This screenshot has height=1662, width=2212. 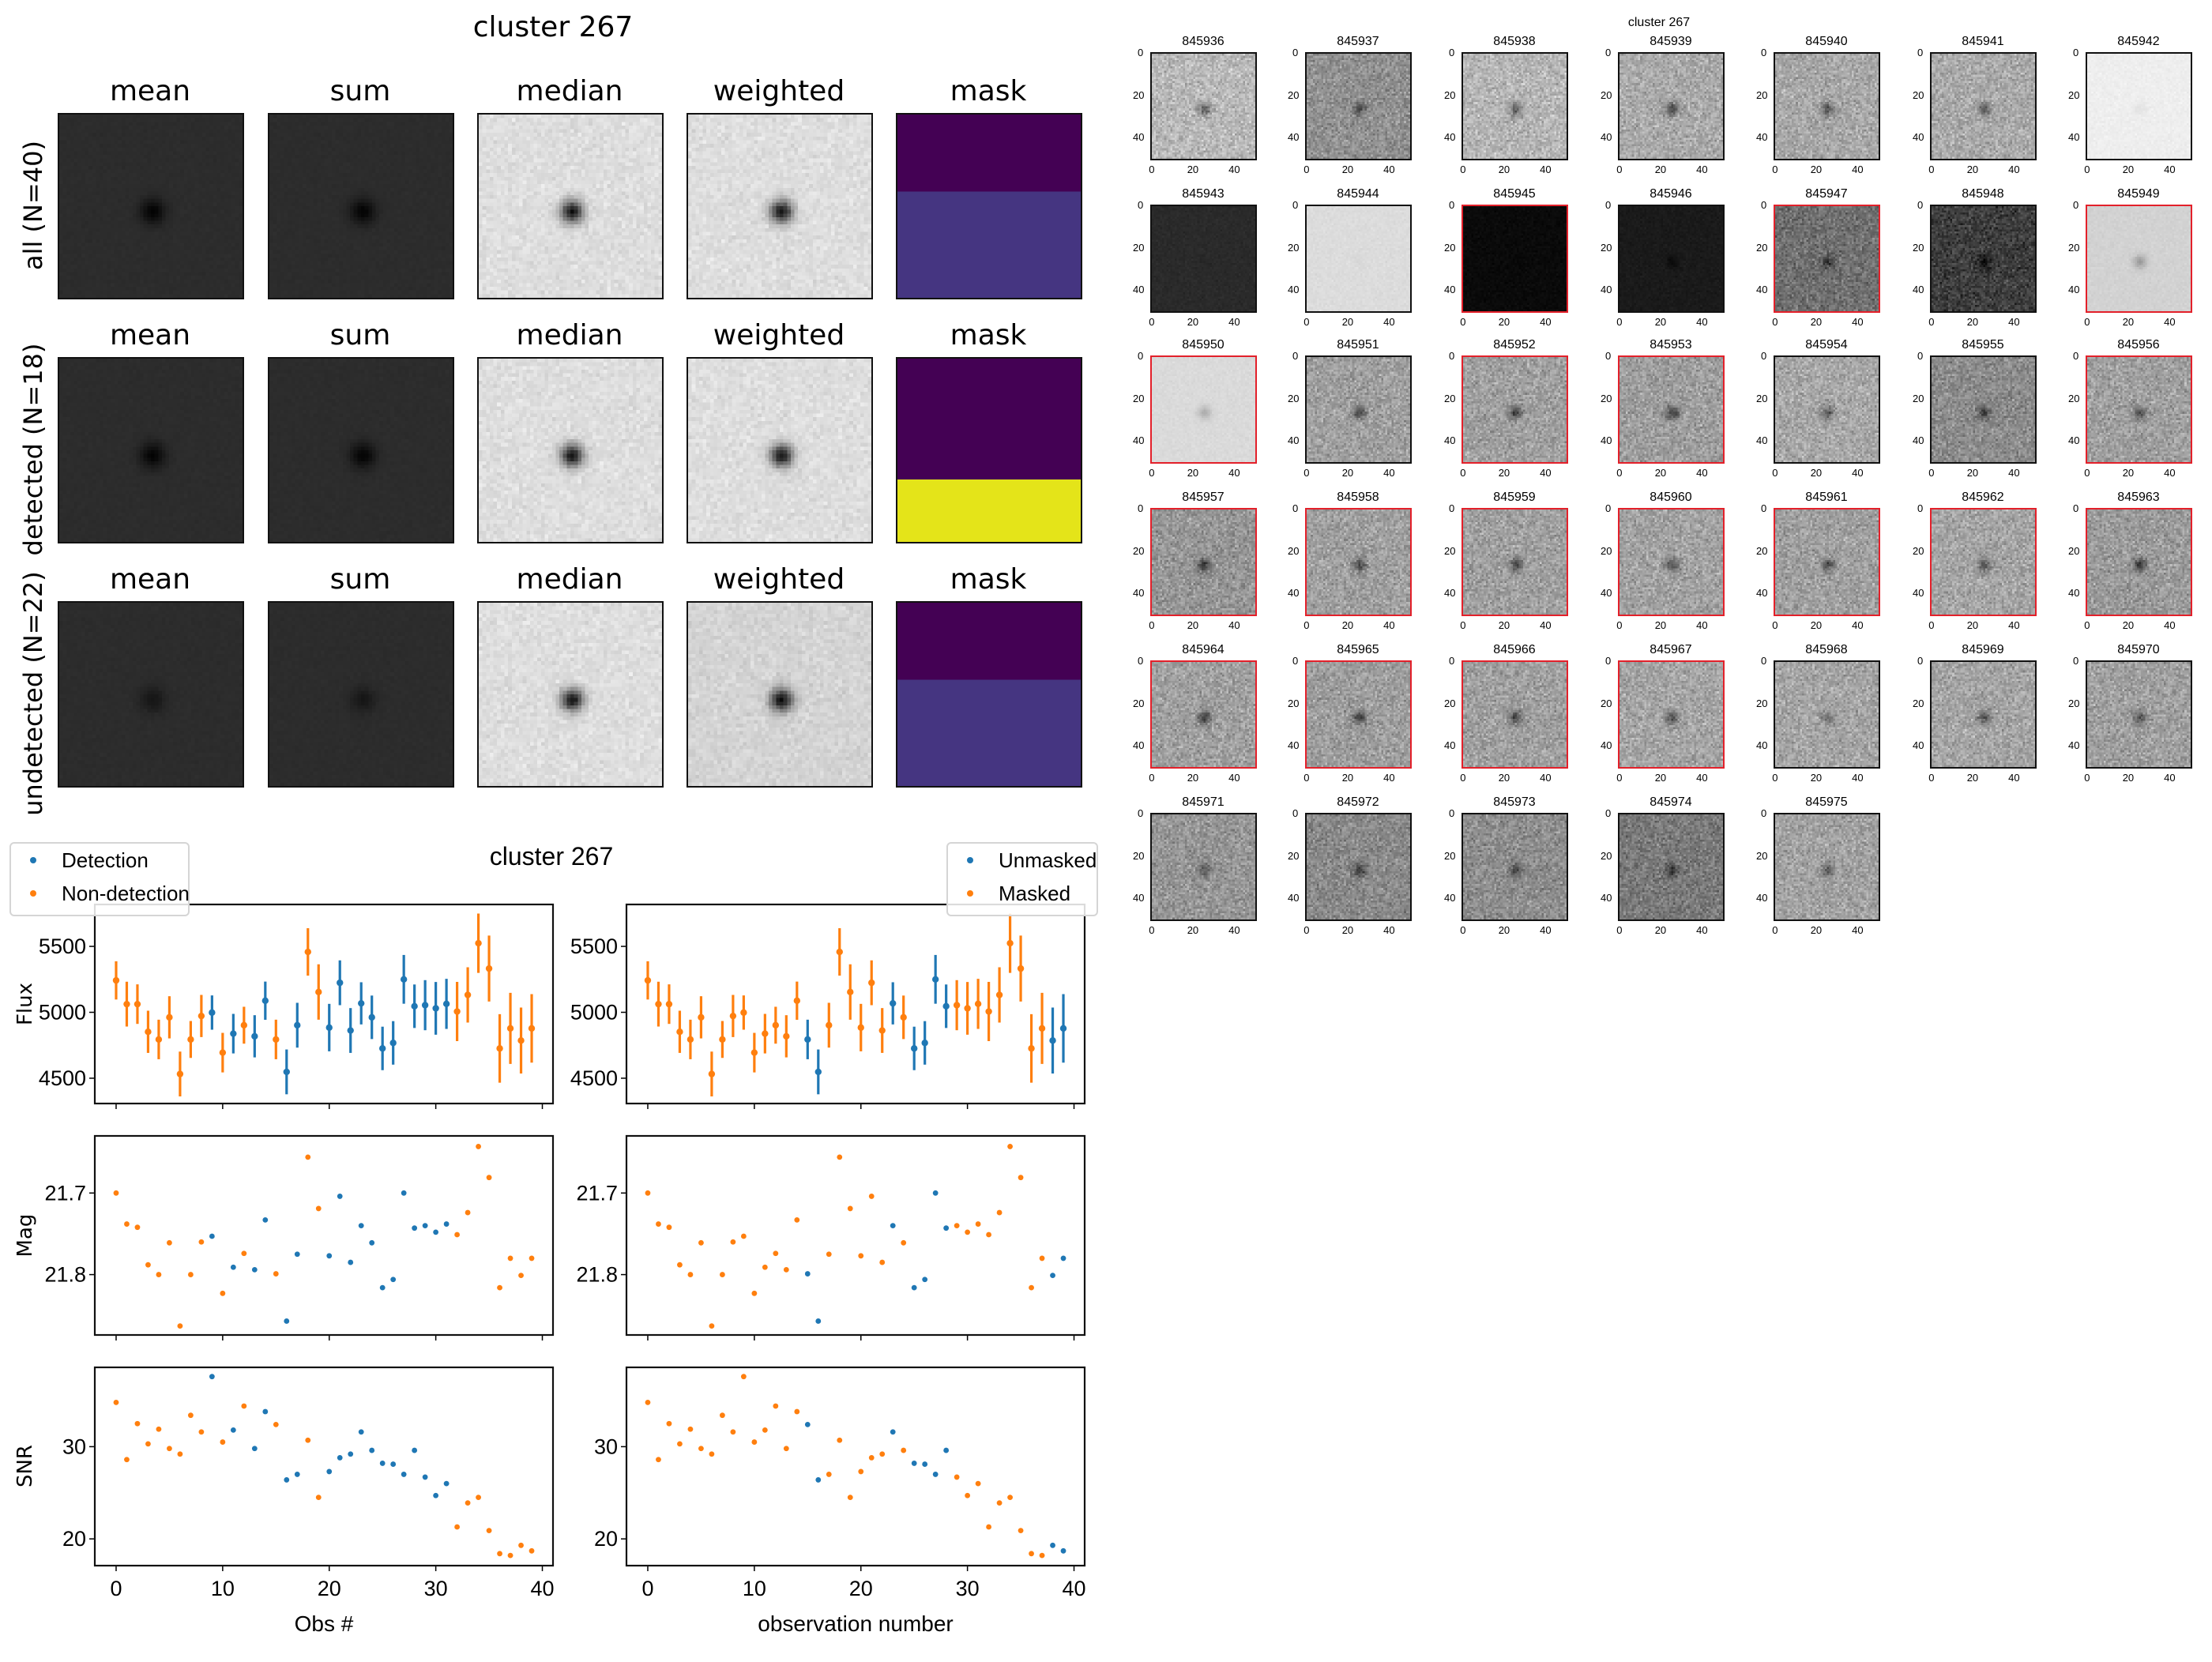 What do you see at coordinates (150, 91) in the screenshot?
I see `column-title-mean: mean` at bounding box center [150, 91].